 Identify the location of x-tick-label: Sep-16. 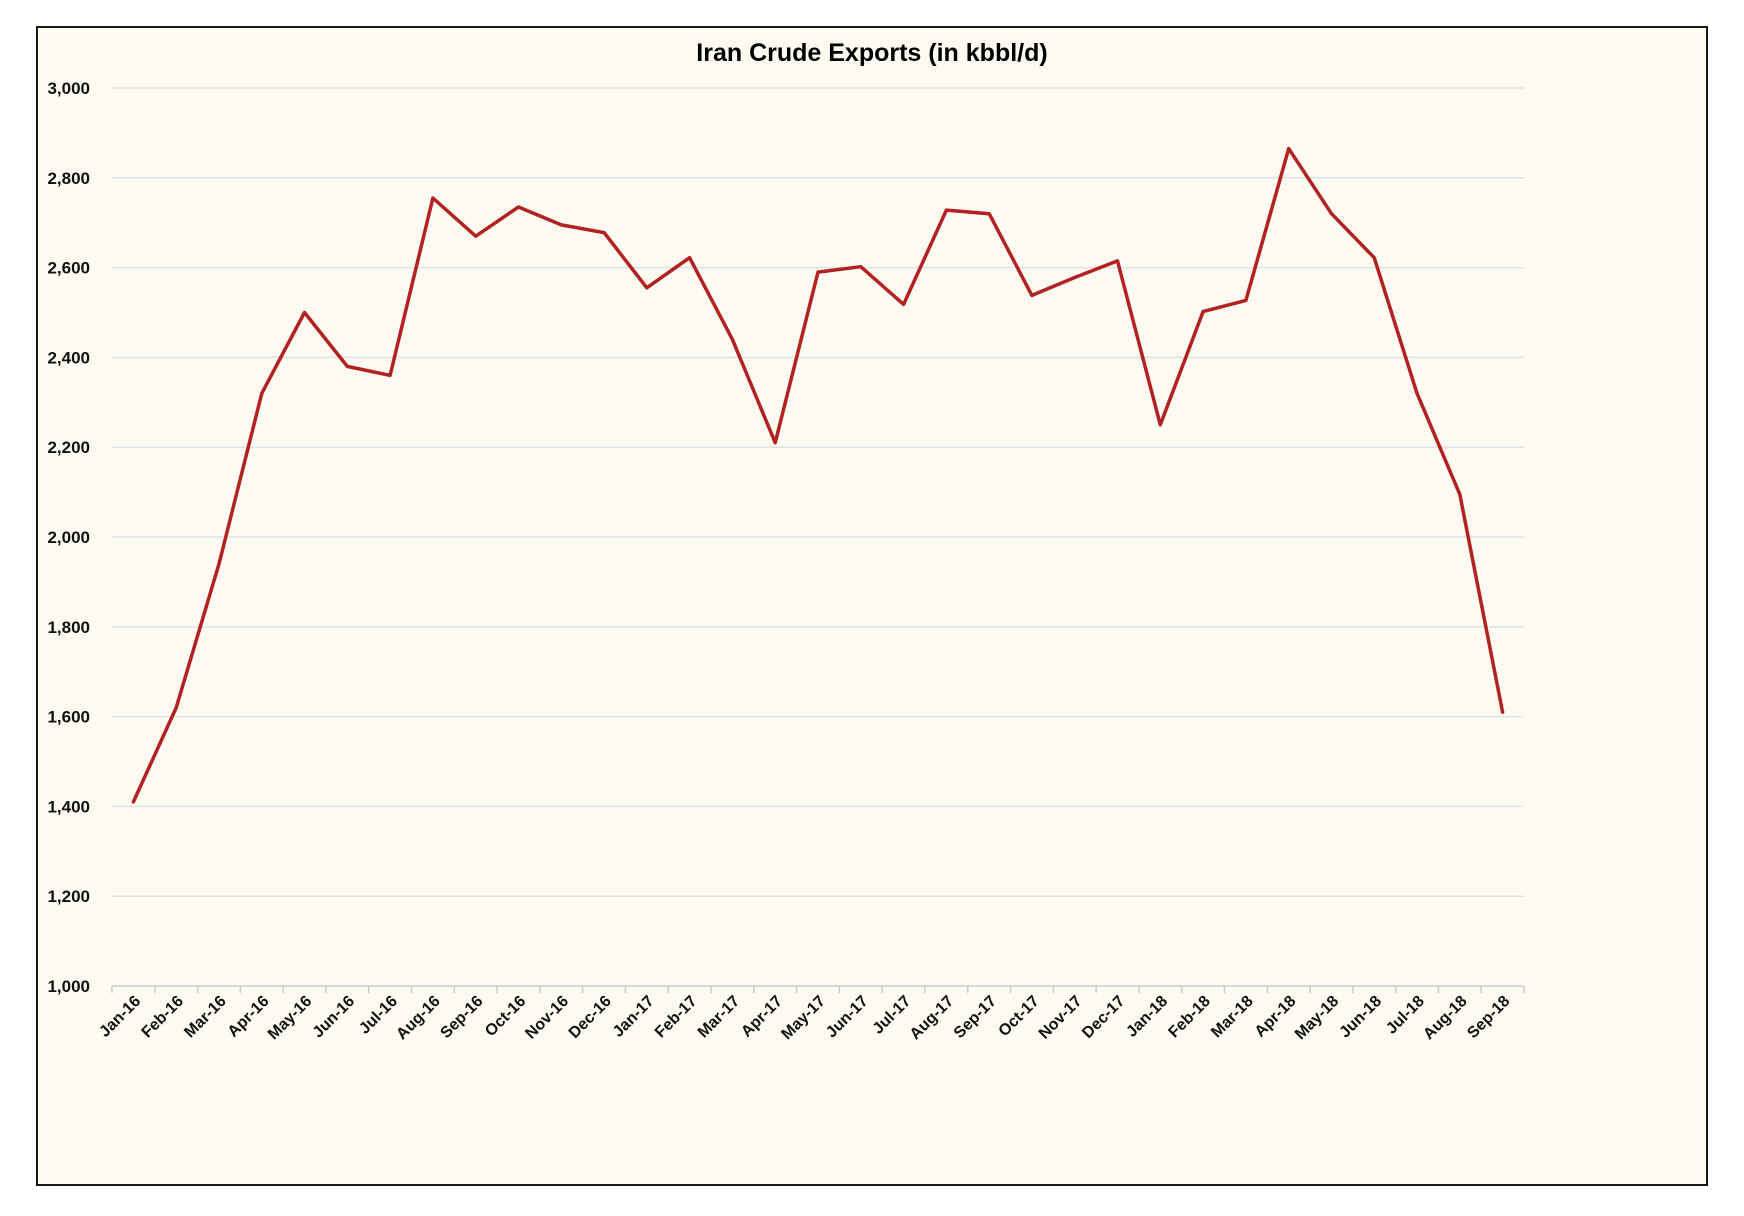
(461, 1017).